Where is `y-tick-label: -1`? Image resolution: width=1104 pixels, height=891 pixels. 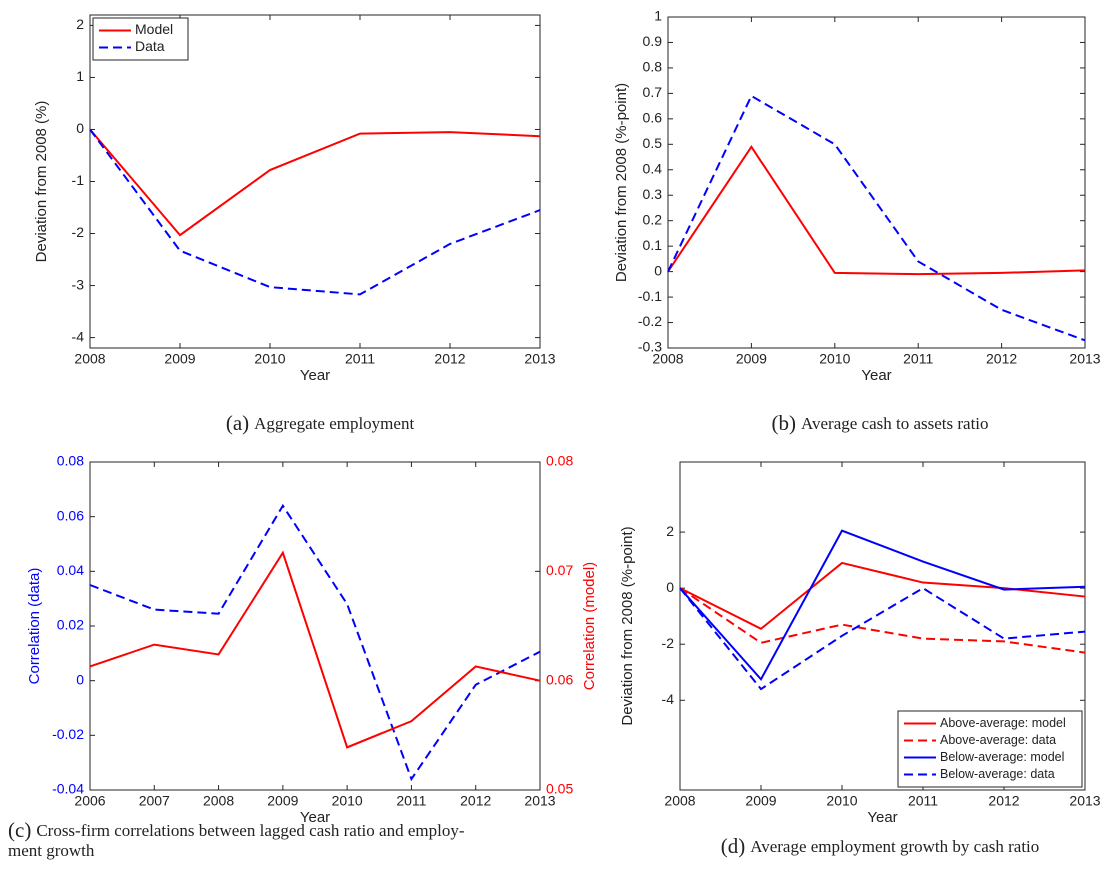 y-tick-label: -1 is located at coordinates (78, 180).